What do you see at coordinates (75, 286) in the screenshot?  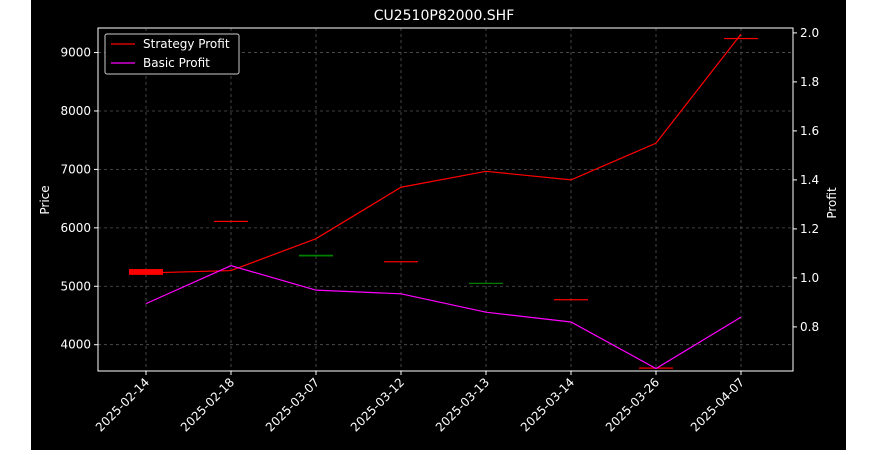 I see `left-tick-label: 5000` at bounding box center [75, 286].